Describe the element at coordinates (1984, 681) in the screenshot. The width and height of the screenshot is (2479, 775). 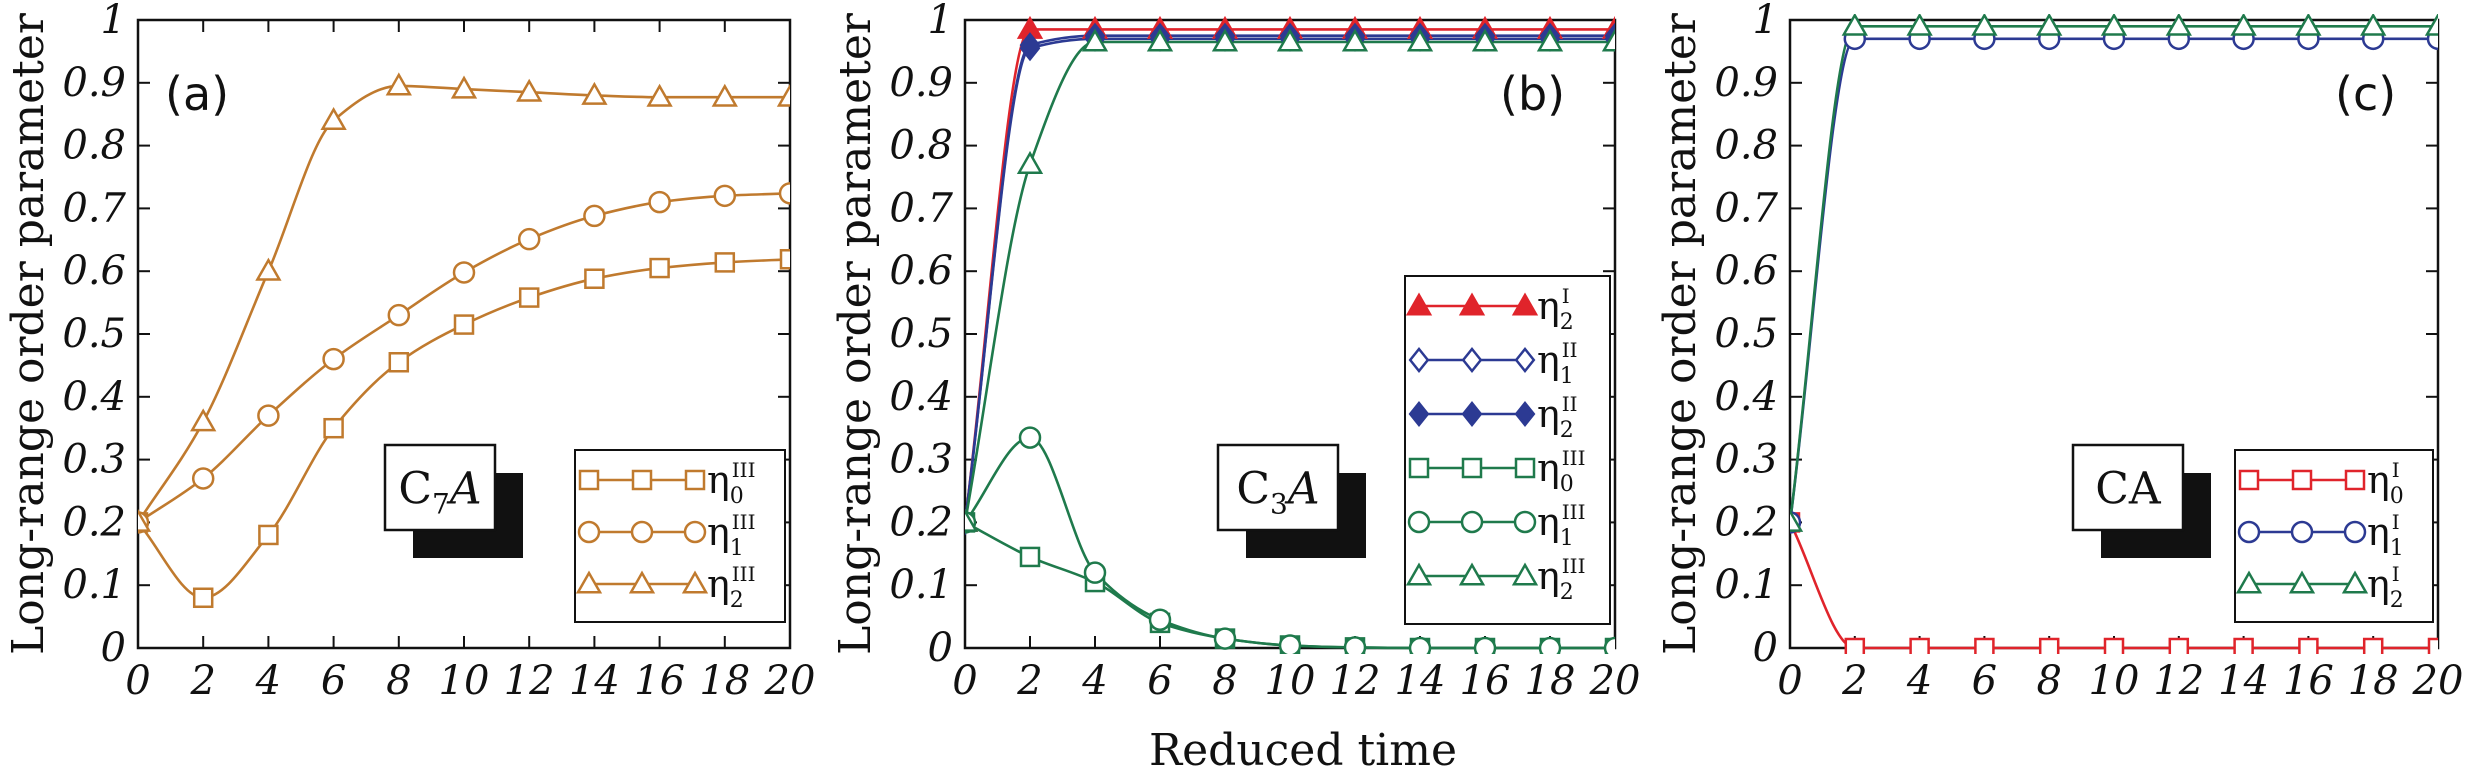
I see `x-tick-label: 6` at that location.